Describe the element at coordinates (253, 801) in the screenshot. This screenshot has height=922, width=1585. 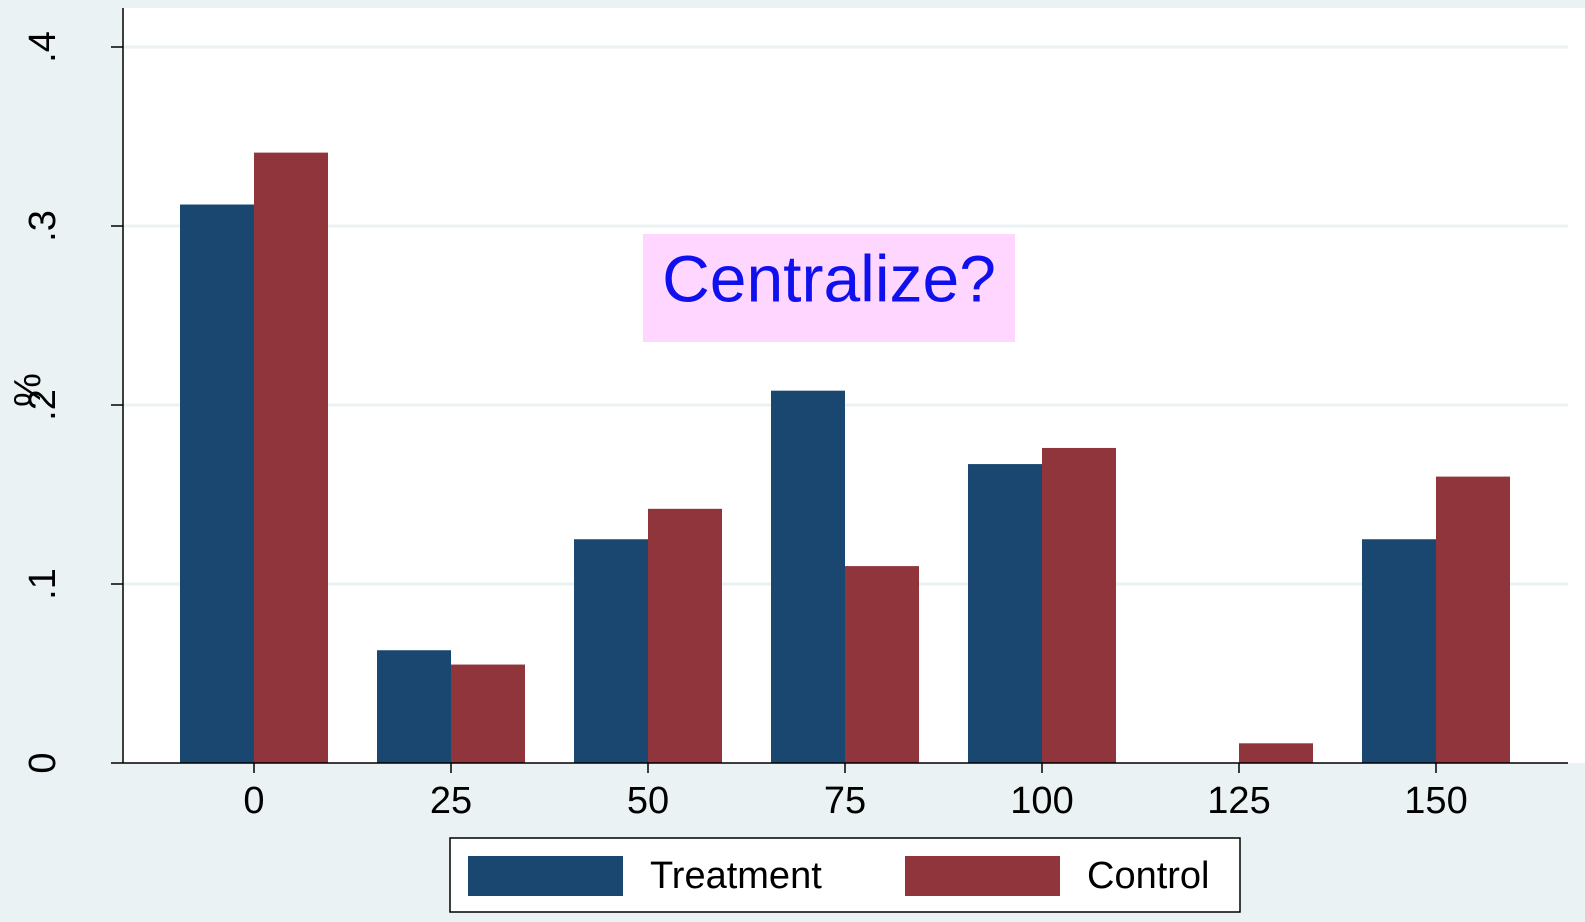
I see `x-tick-label: 0` at that location.